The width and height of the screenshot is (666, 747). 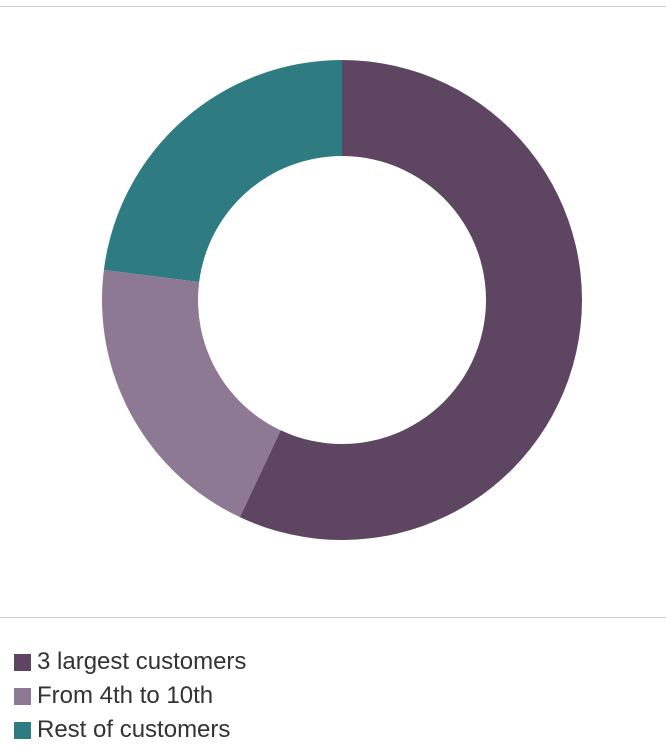 What do you see at coordinates (125, 695) in the screenshot?
I see `legend-label: From 4th to 10th` at bounding box center [125, 695].